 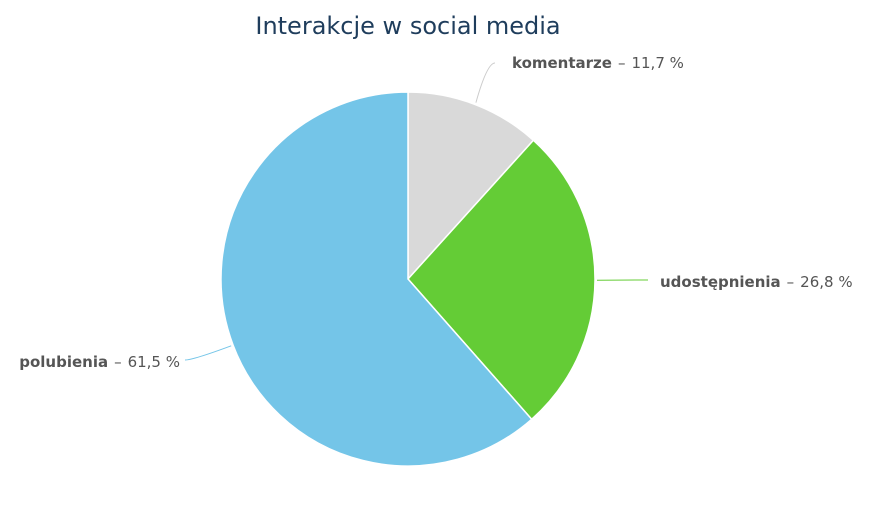 What do you see at coordinates (562, 63) in the screenshot?
I see `label-name: komentarze` at bounding box center [562, 63].